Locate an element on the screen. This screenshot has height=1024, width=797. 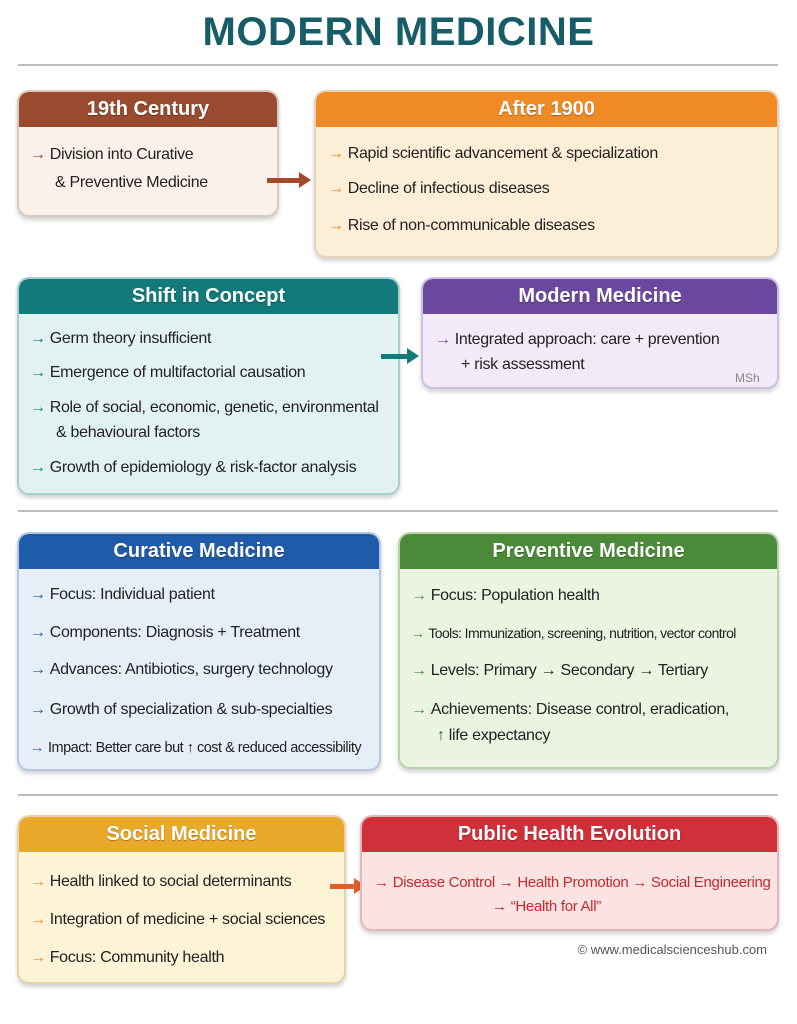
copyright: © www.medicalscienceshub.com is located at coordinates (672, 949).